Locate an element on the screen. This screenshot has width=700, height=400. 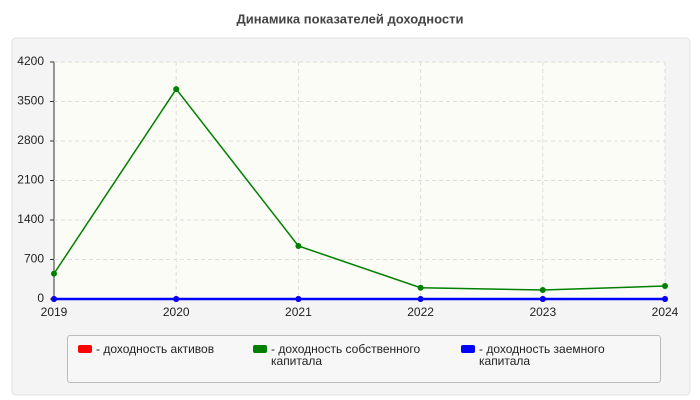
legend-item: - доходность собственного капитала is located at coordinates (348, 355).